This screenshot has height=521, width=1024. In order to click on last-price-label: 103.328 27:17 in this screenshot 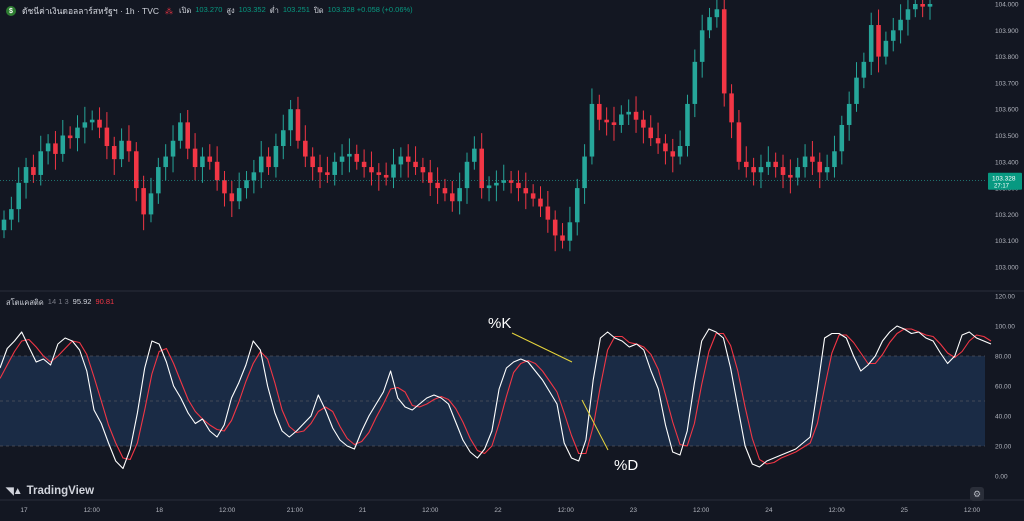, I will do `click(1005, 181)`.